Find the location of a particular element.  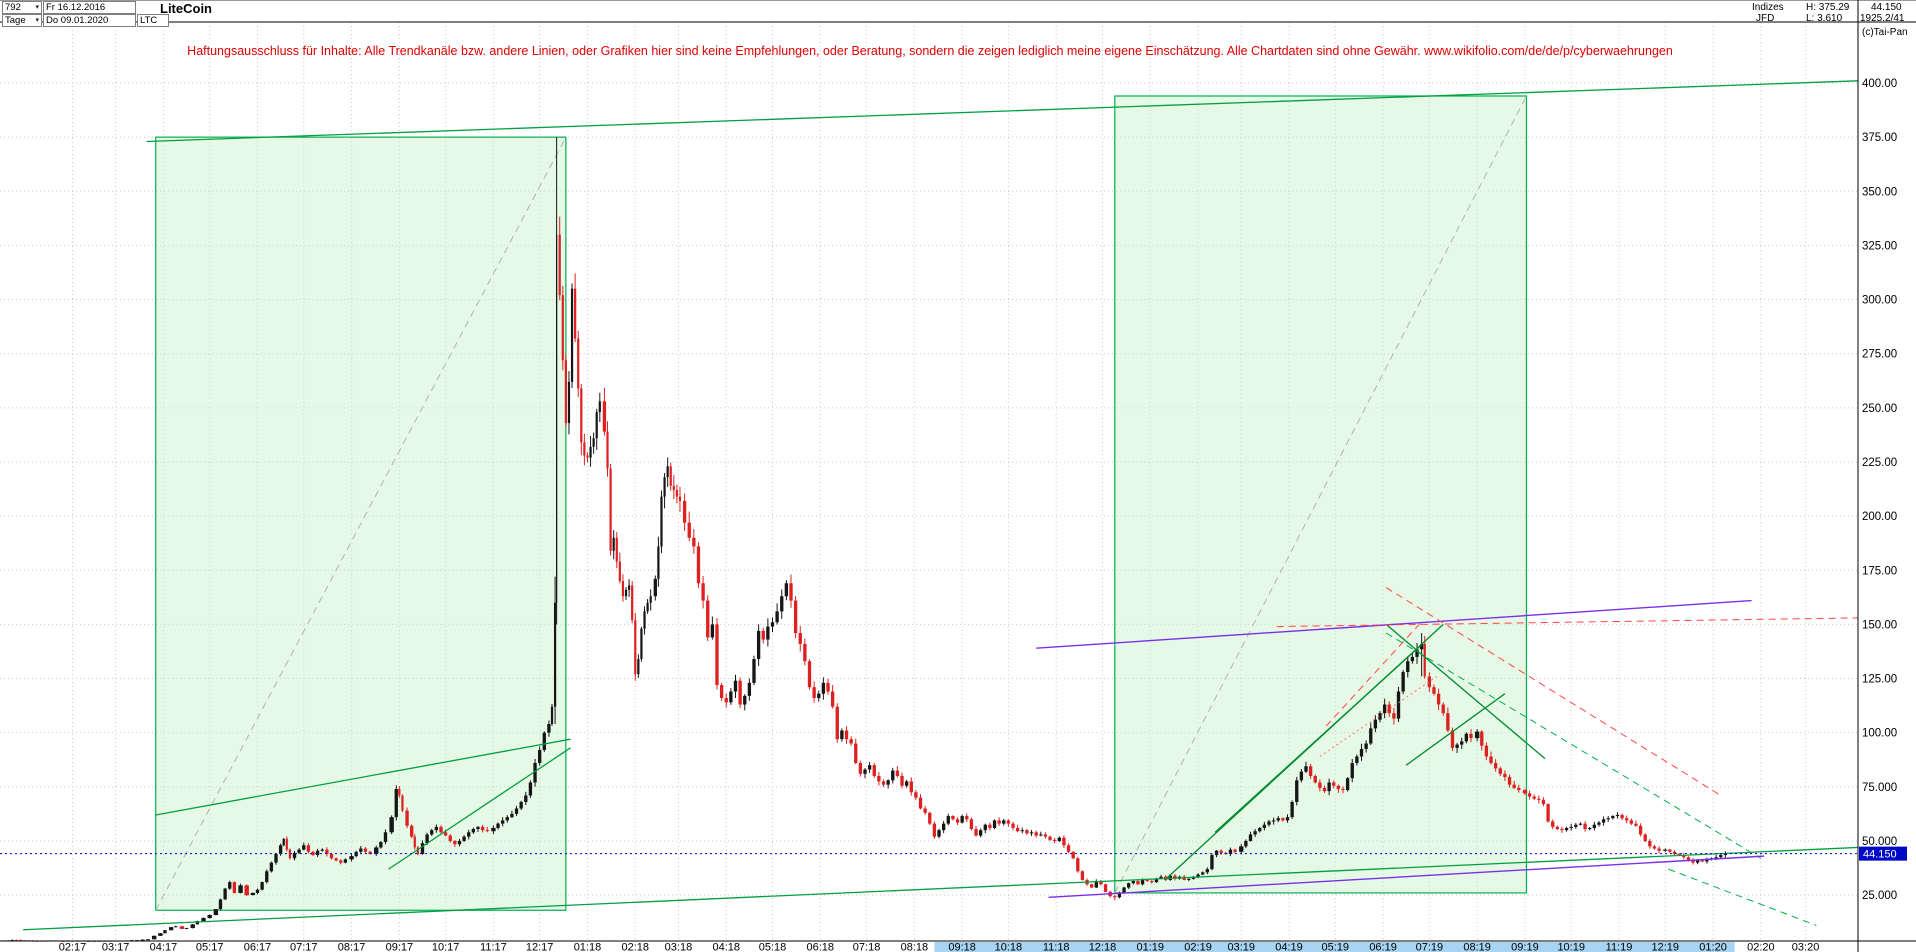

date-axis-label: 11:17 is located at coordinates (493, 947).